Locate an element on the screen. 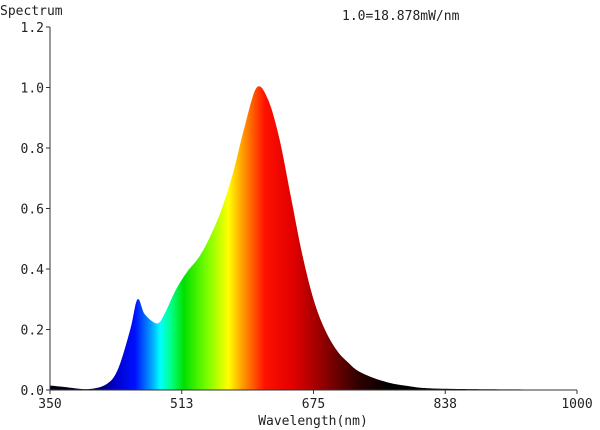 Image resolution: width=600 pixels, height=430 pixels. x-tick-label: 838 is located at coordinates (445, 404).